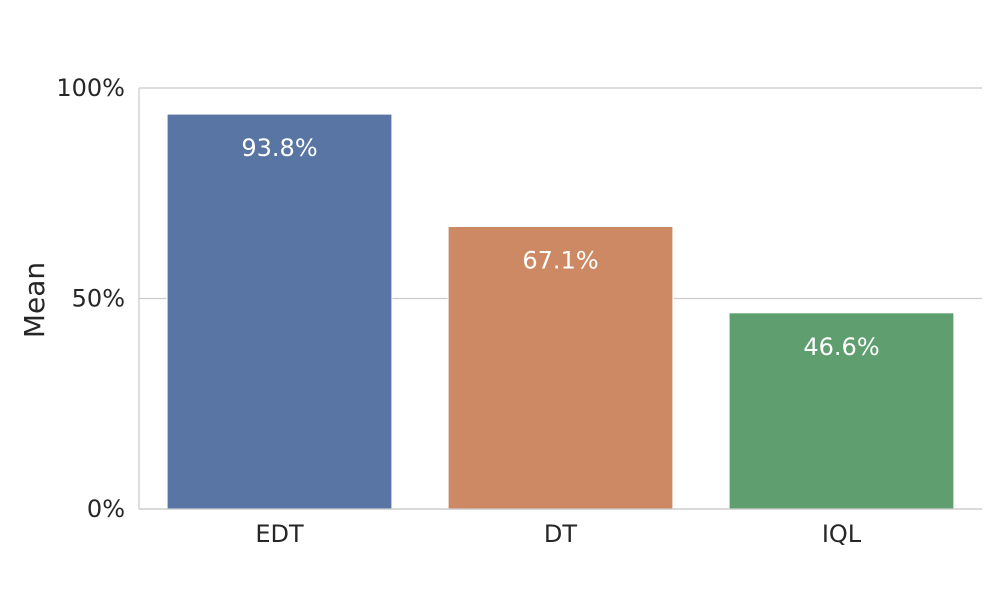  I want to click on x-tick-label: EDT, so click(279, 534).